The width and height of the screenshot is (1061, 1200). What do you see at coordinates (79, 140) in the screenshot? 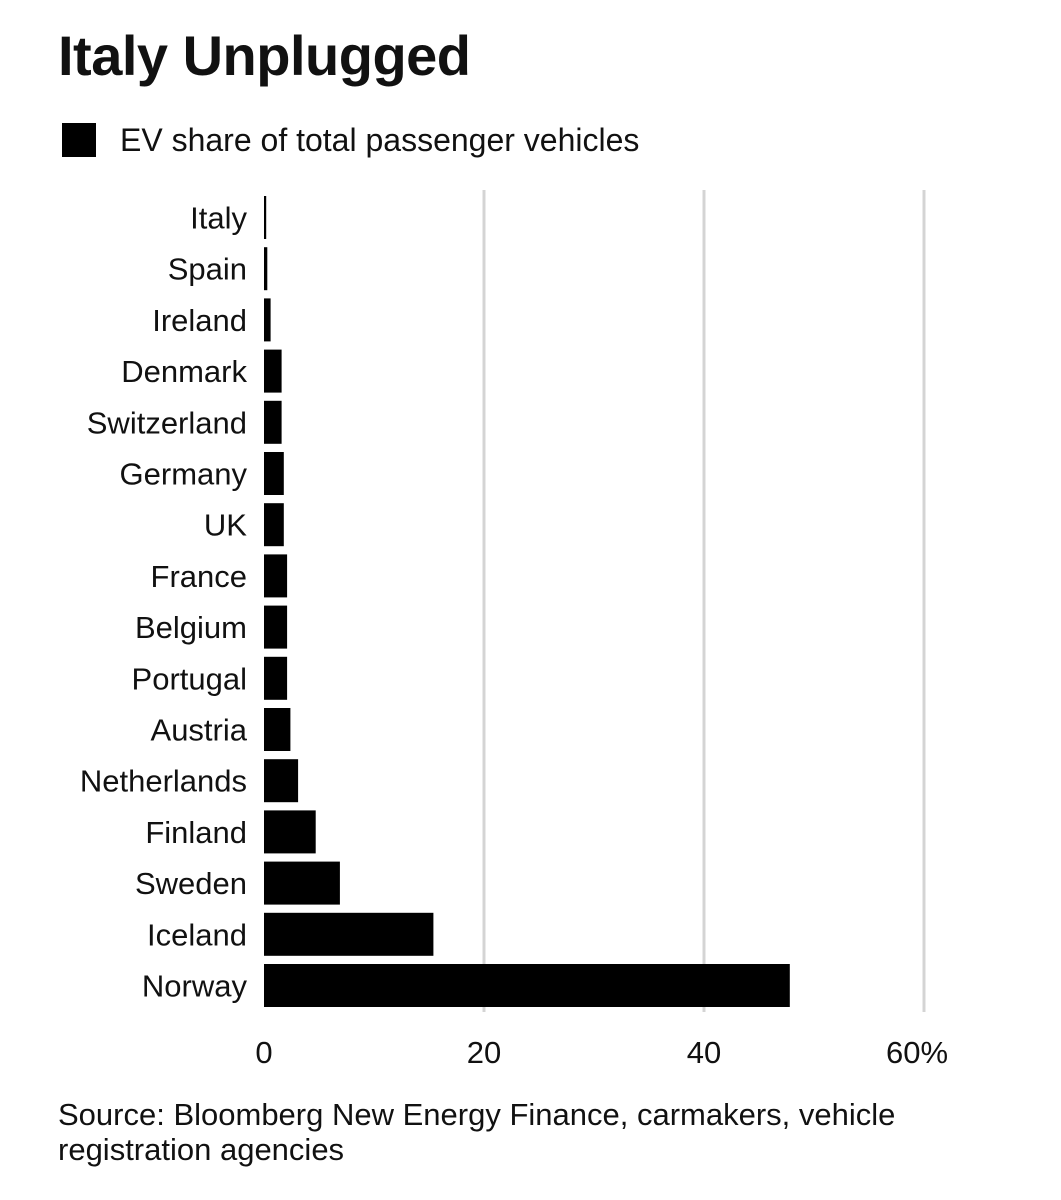
I see `legend-swatch` at bounding box center [79, 140].